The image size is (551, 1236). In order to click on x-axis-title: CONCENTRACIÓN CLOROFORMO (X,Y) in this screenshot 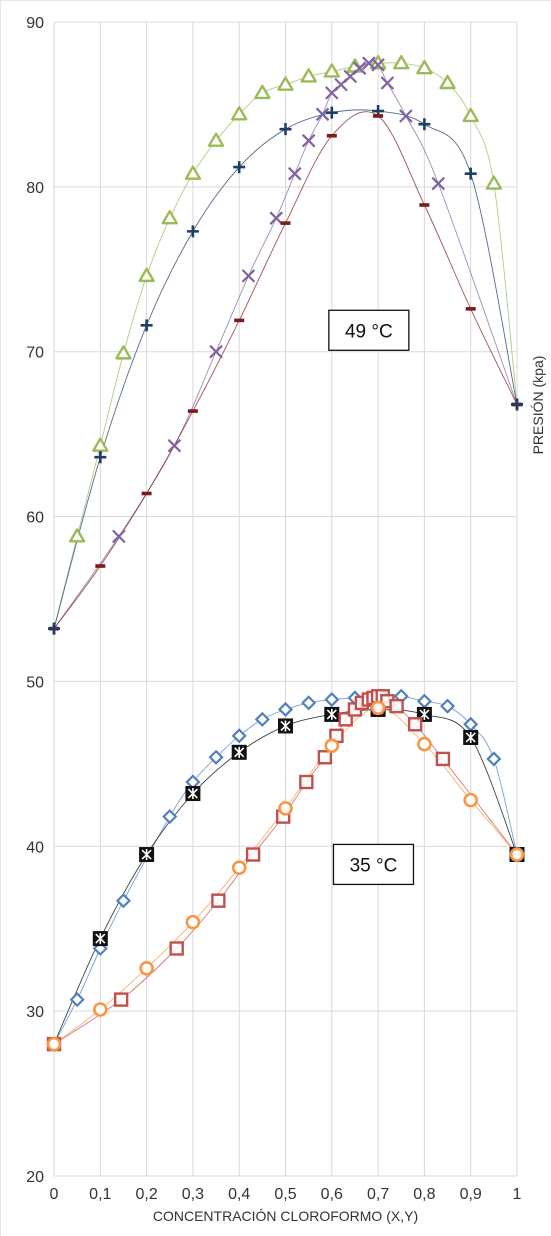, I will do `click(285, 1216)`.